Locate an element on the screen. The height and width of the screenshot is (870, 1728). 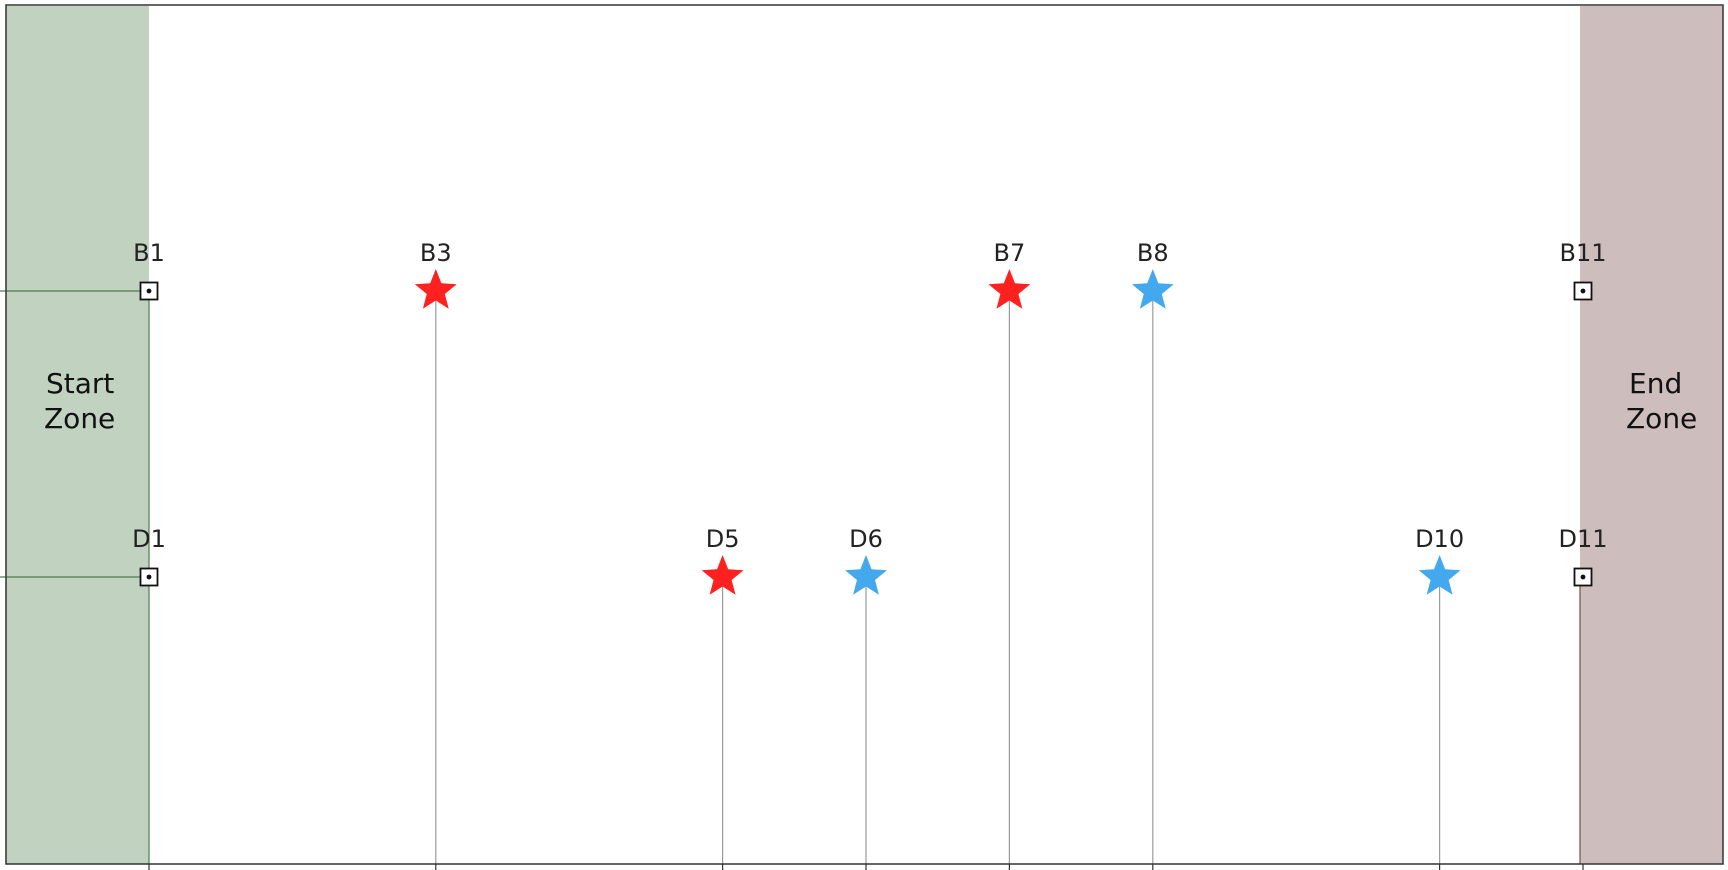
star-b7 is located at coordinates (1009, 289).